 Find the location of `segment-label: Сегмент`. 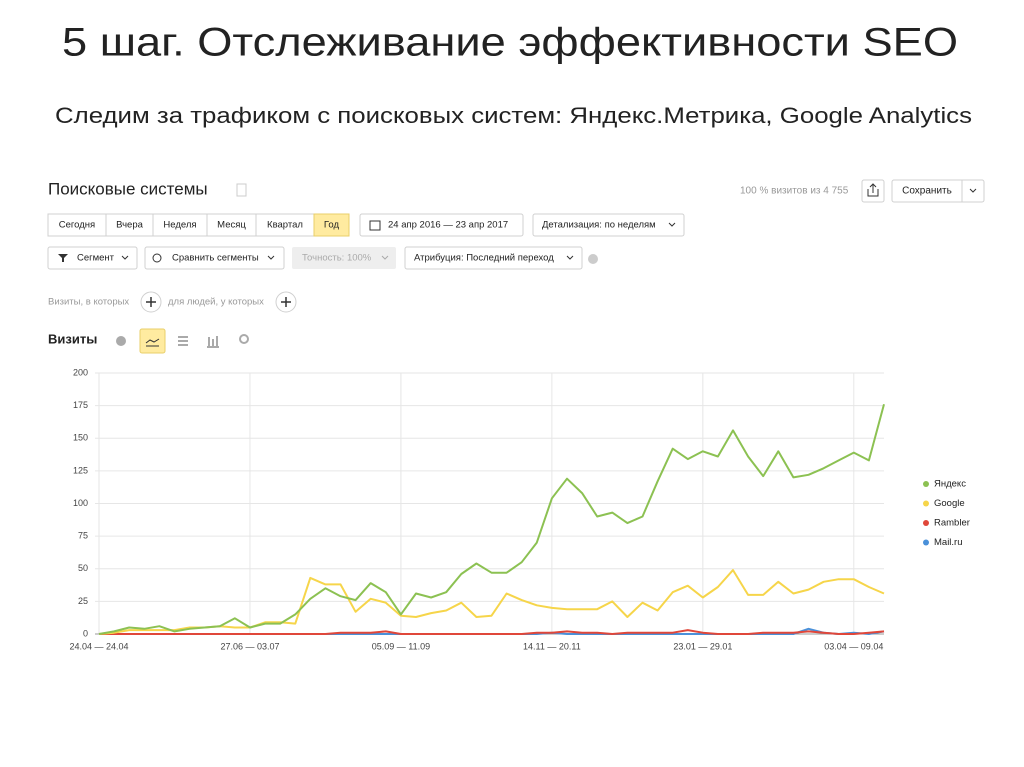

segment-label: Сегмент is located at coordinates (96, 258).